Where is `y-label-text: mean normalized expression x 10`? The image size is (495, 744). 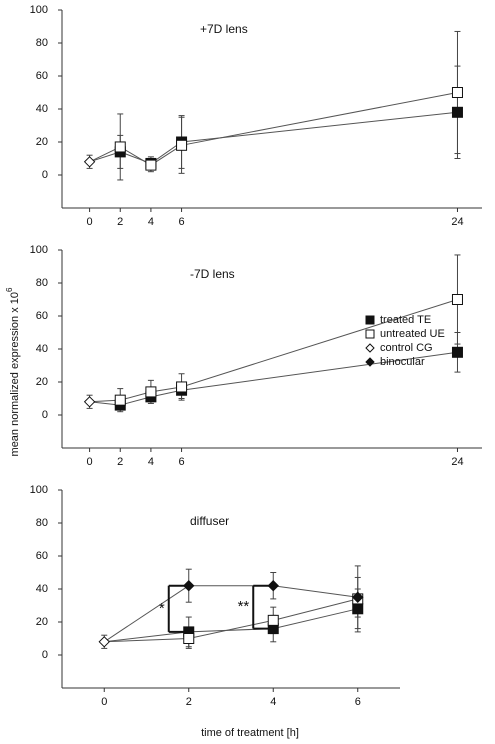 y-label-text: mean normalized expression x 10 is located at coordinates (15, 374).